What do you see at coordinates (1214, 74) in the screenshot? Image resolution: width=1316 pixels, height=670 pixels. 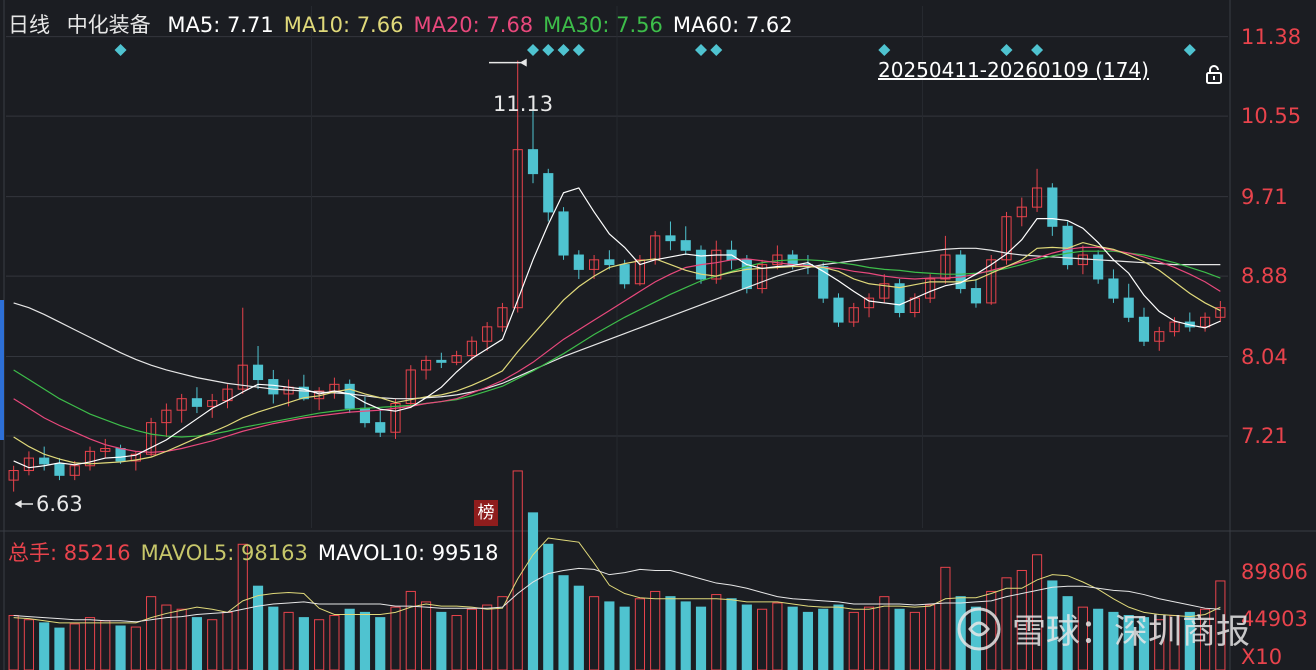 I see `lock-icon` at bounding box center [1214, 74].